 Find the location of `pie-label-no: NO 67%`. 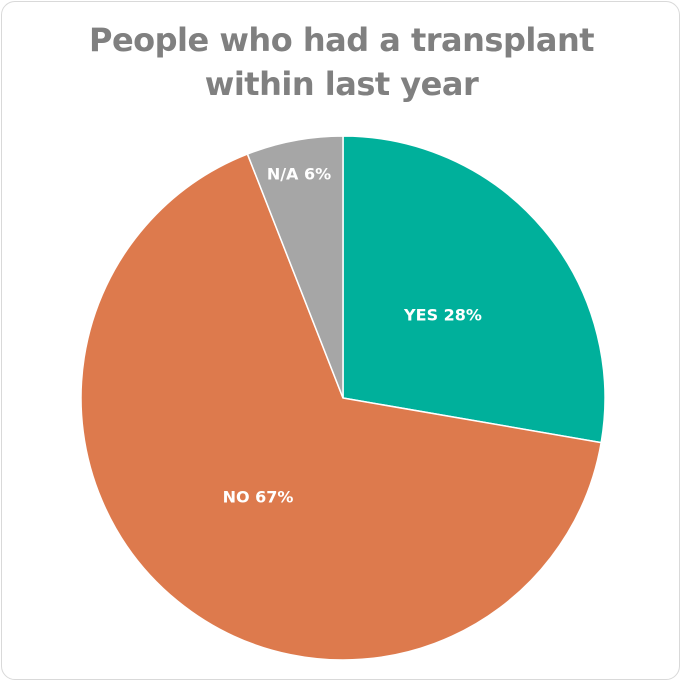

pie-label-no: NO 67% is located at coordinates (258, 497).